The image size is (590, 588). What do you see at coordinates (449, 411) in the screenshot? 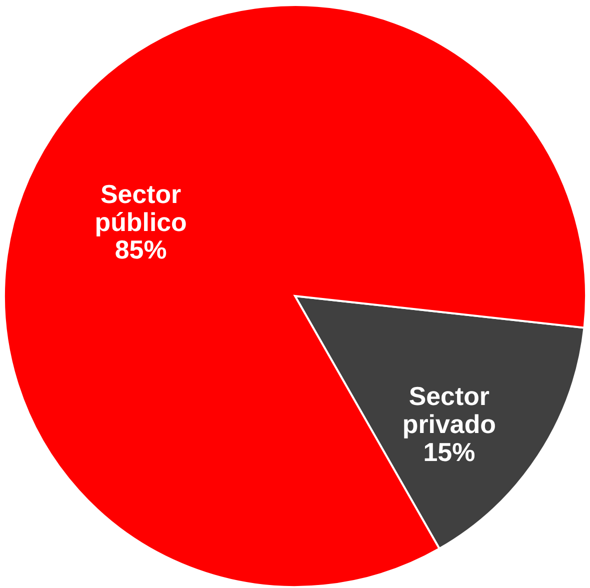
I see `slice-label: Sector privado` at bounding box center [449, 411].